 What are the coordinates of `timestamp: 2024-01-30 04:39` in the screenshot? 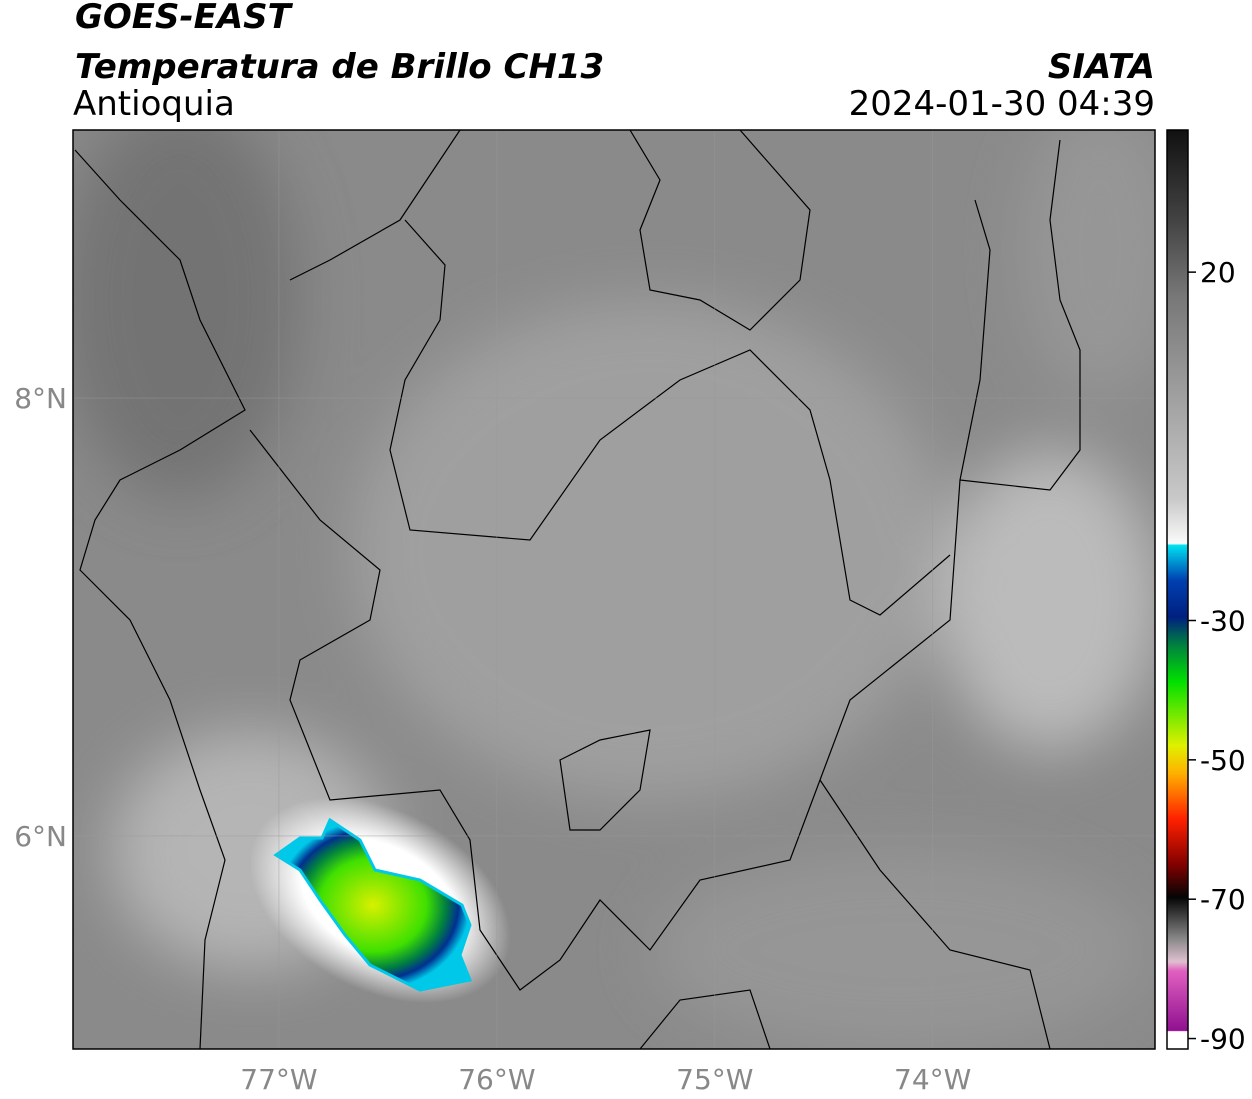 It's located at (1002, 104).